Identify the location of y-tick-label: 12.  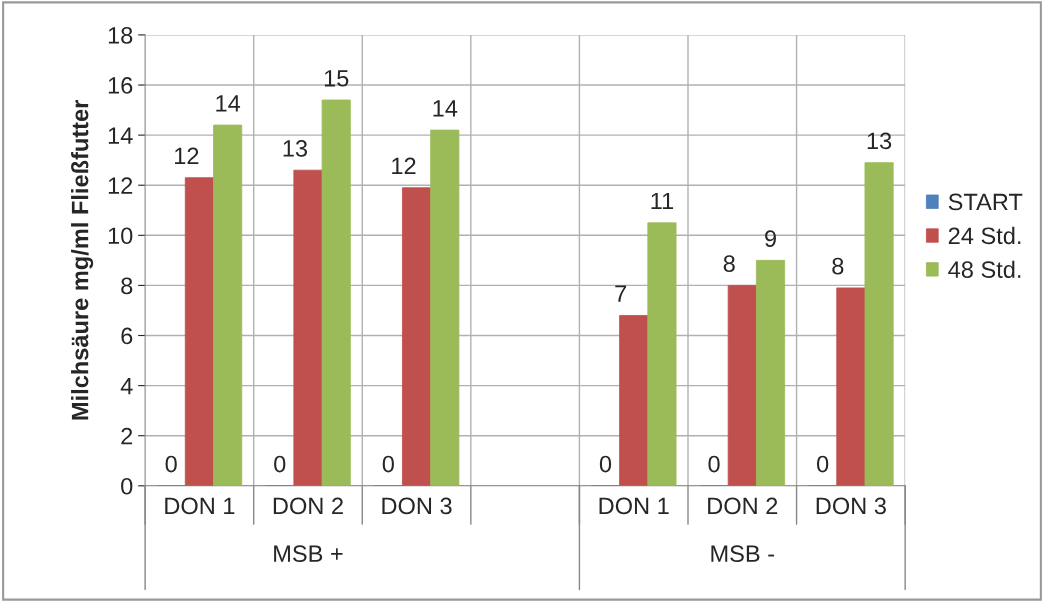
(120, 185).